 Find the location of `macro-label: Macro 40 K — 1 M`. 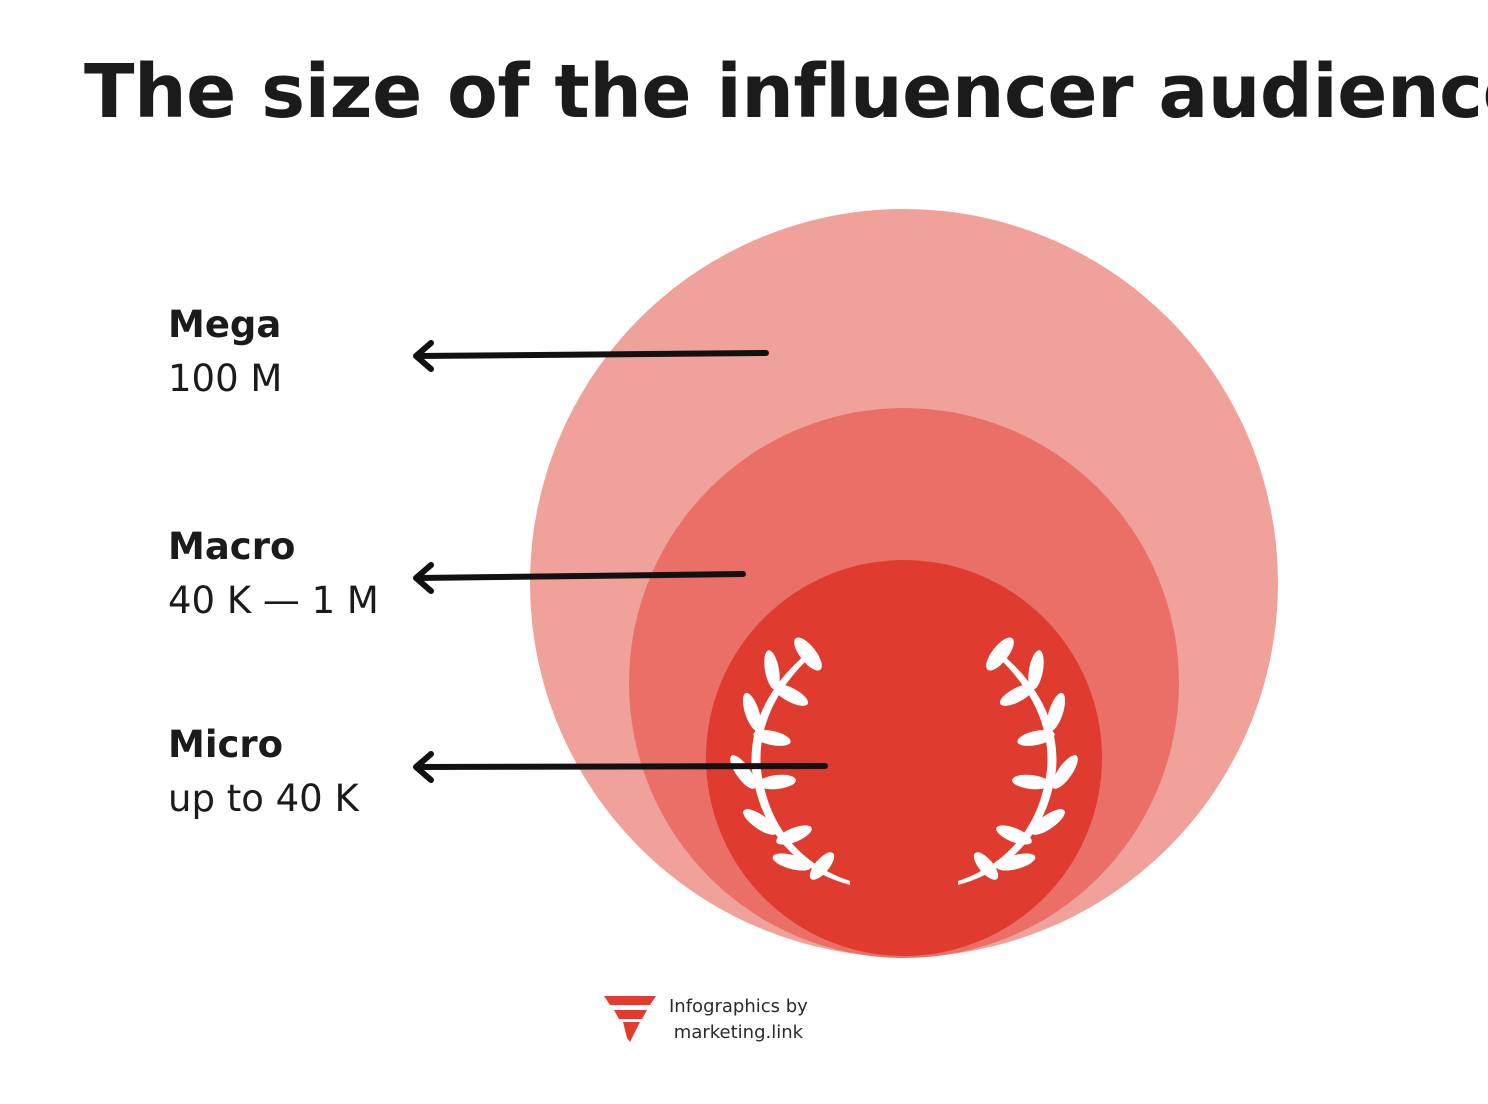

macro-label: Macro 40 K — 1 M is located at coordinates (273, 574).